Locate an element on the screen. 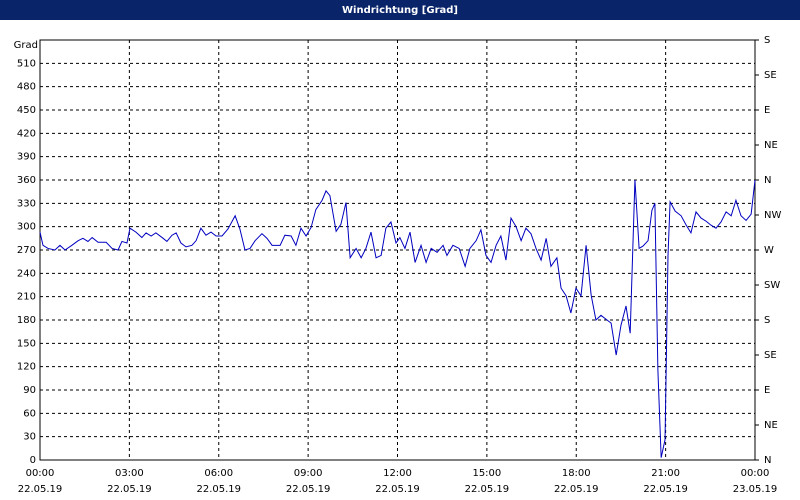  title-bar is located at coordinates (400, 10).